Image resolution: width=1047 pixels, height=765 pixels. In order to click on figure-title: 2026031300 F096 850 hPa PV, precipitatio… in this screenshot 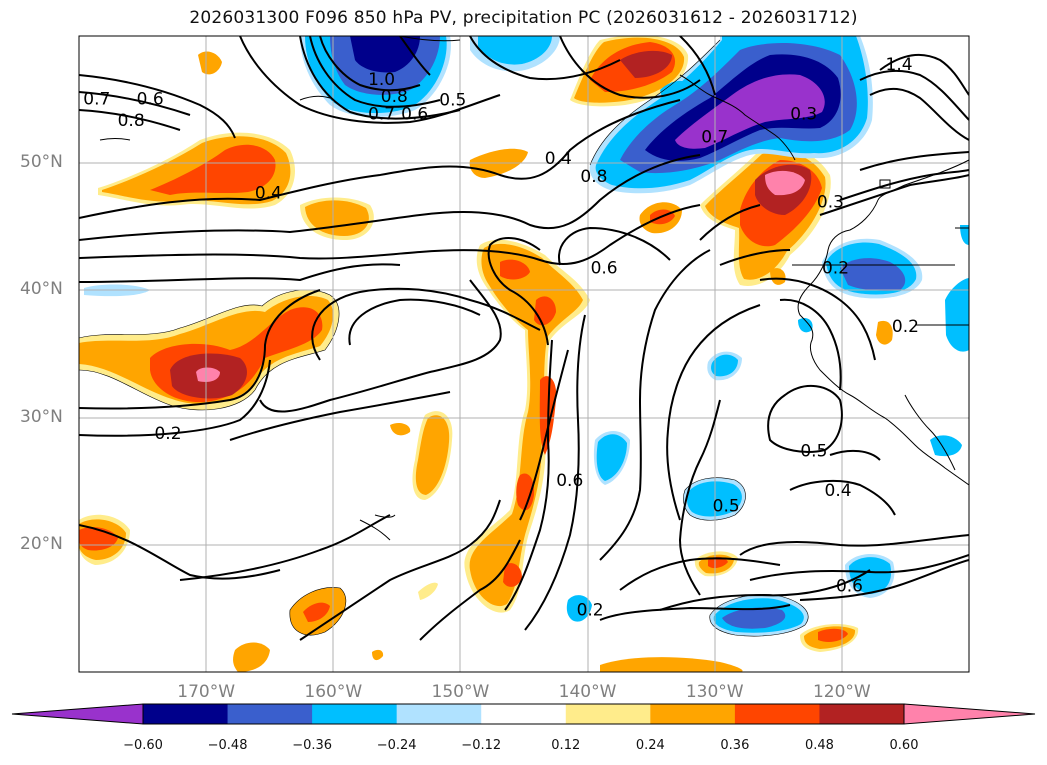, I will do `click(523, 18)`.